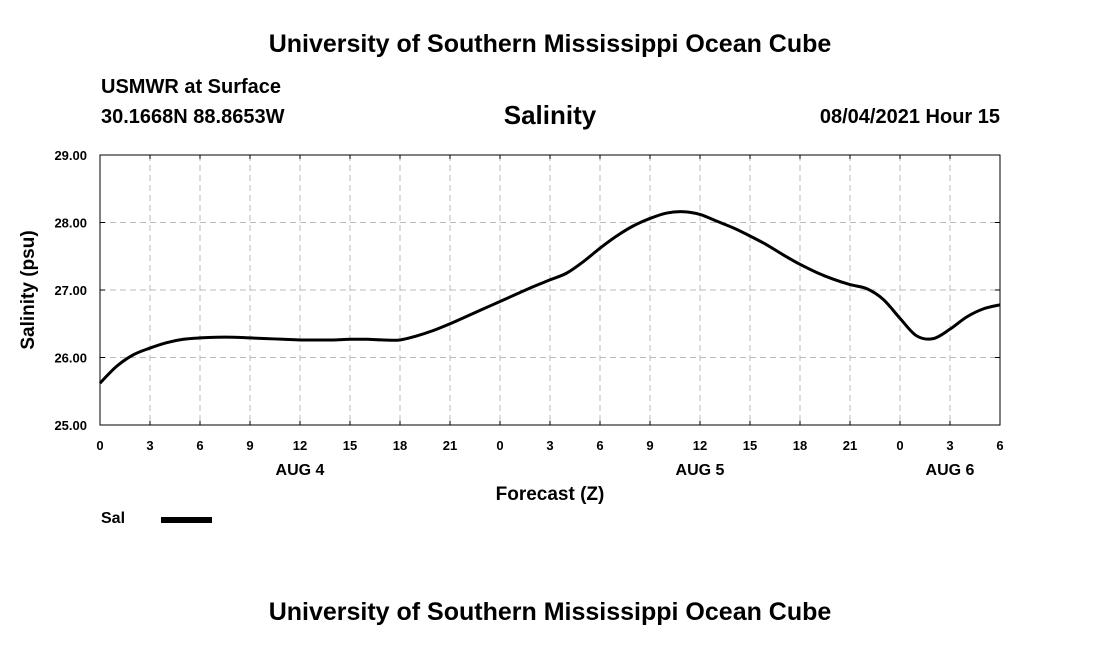 This screenshot has width=1100, height=650. Describe the element at coordinates (70, 358) in the screenshot. I see `y-tick-label: 26.00` at that location.